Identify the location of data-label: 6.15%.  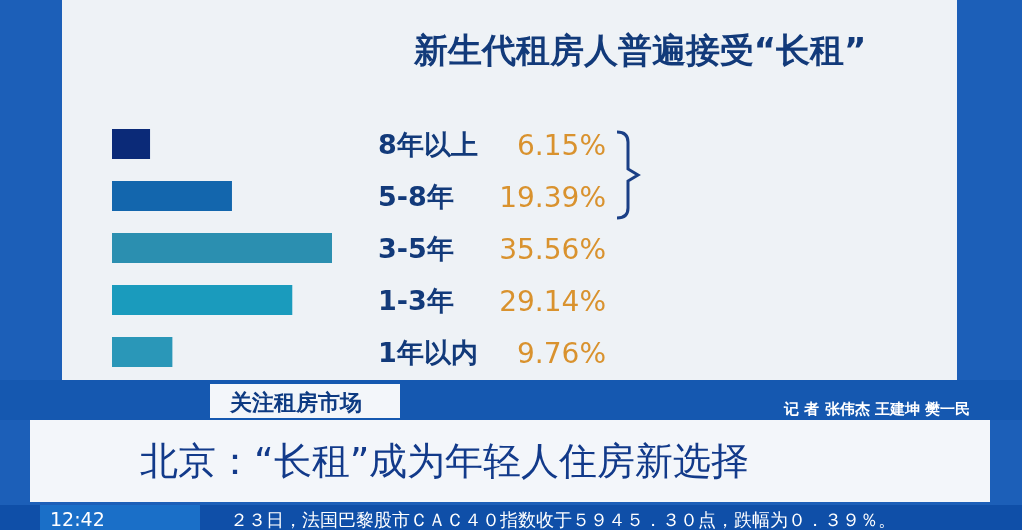
(561, 145).